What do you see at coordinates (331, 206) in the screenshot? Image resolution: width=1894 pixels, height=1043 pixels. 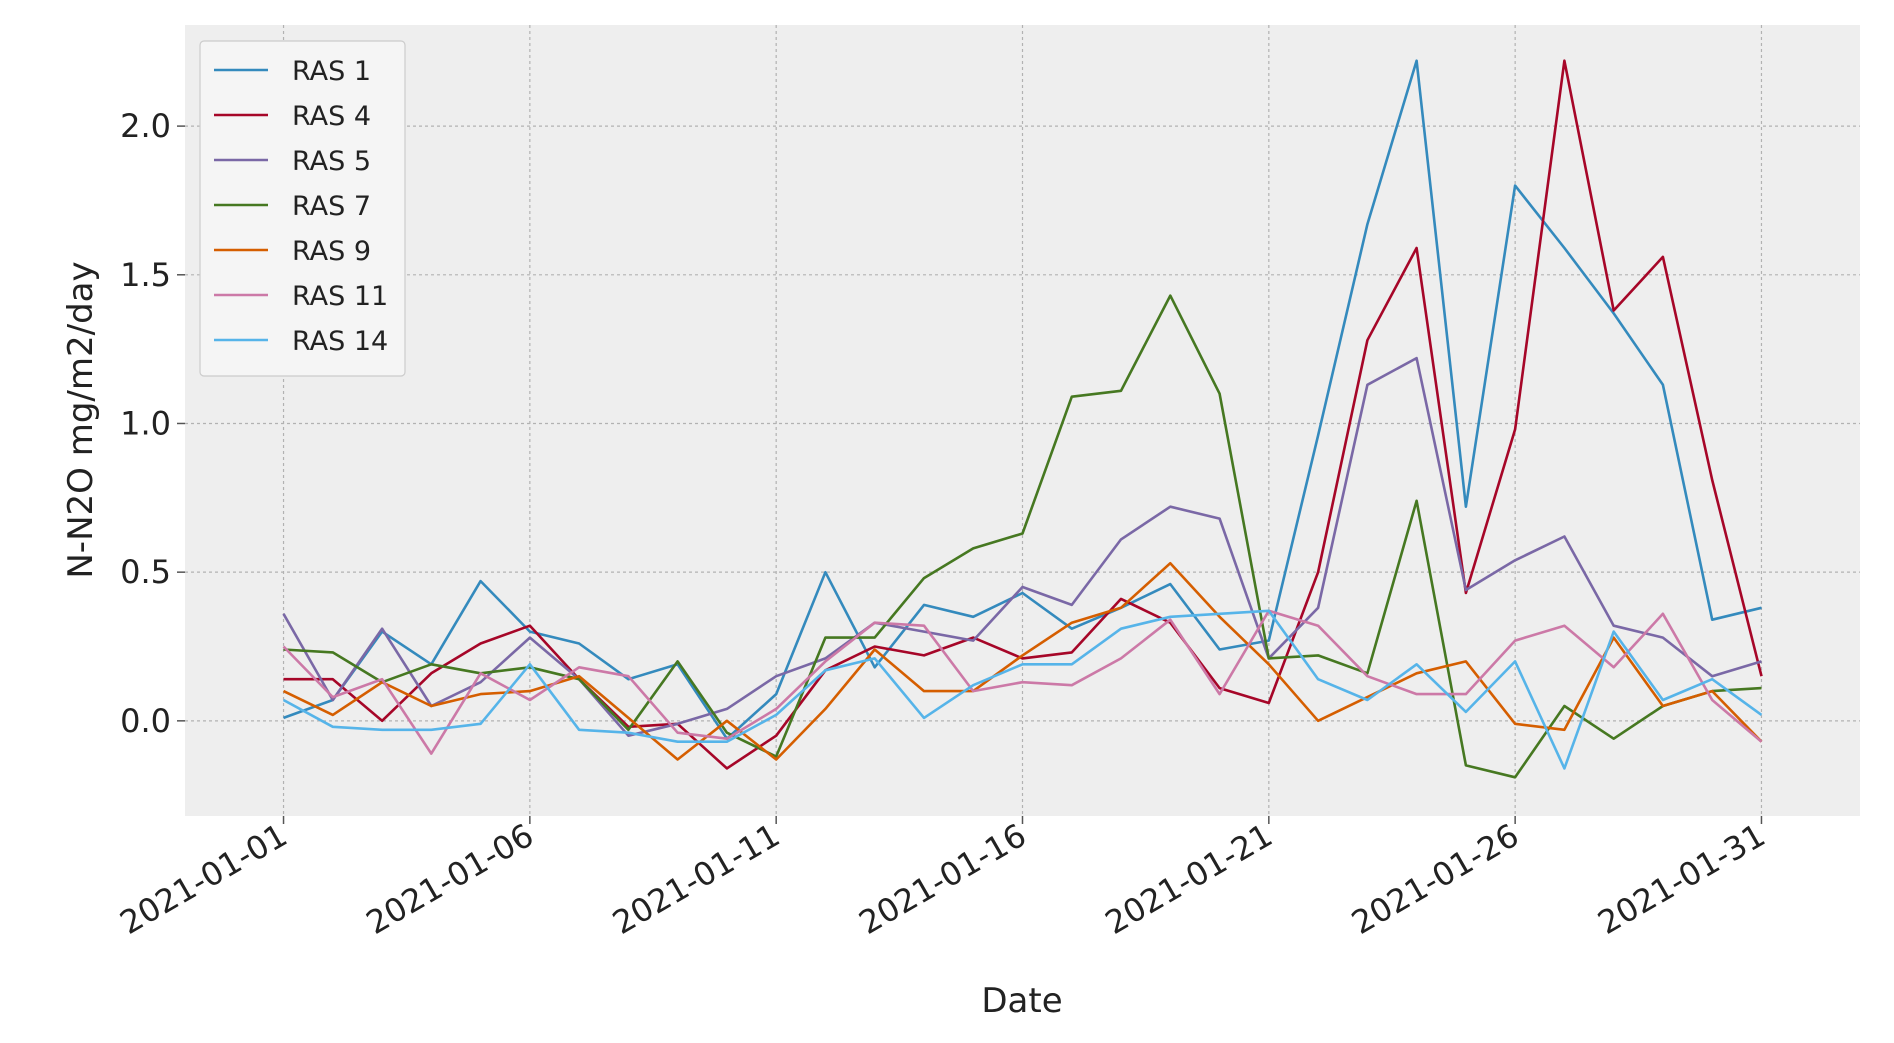 I see `legend-label: RAS 7` at bounding box center [331, 206].